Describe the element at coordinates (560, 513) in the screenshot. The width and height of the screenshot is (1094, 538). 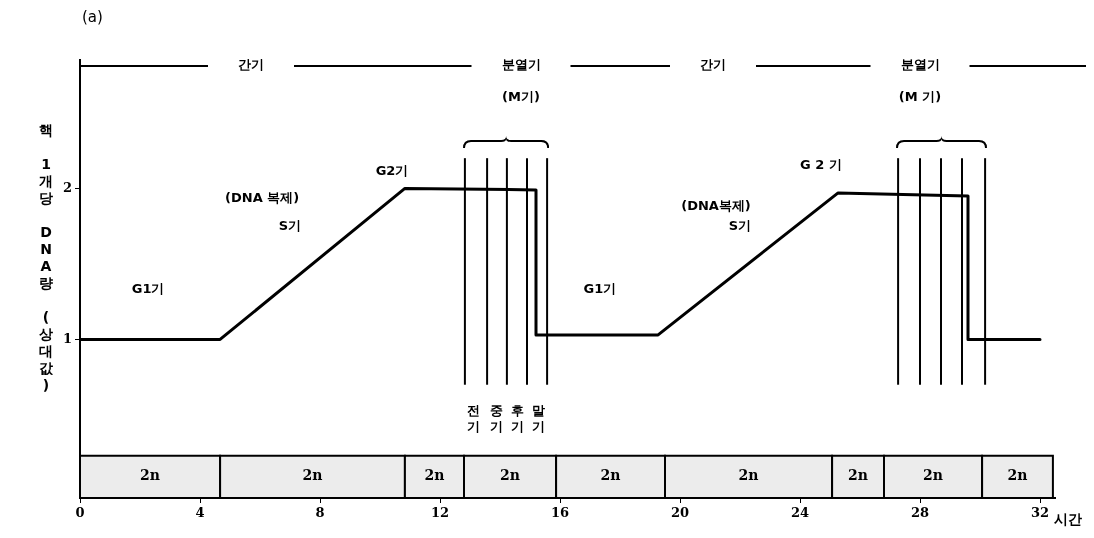
I see `x-tick-label: 16` at that location.